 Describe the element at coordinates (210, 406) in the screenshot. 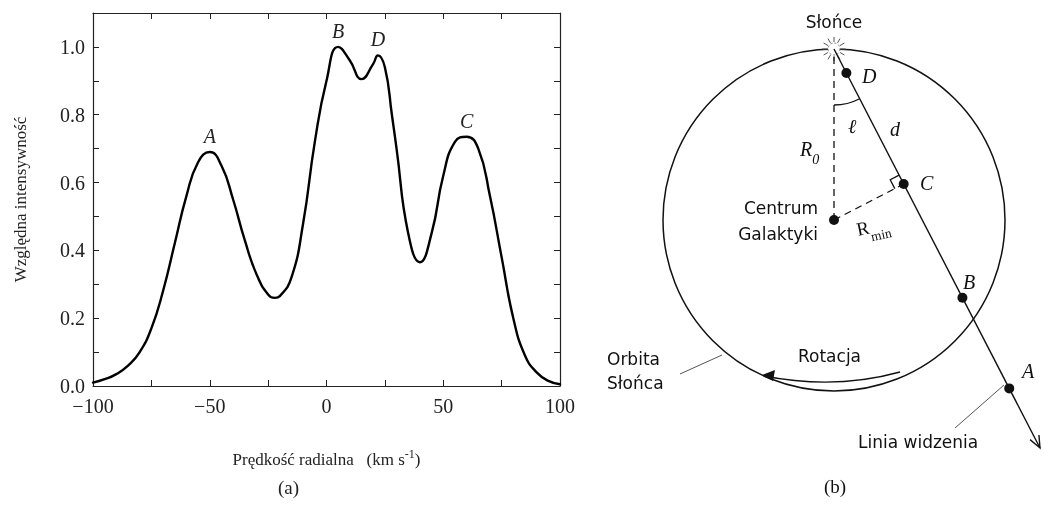

I see `x-tick-label: −50` at that location.